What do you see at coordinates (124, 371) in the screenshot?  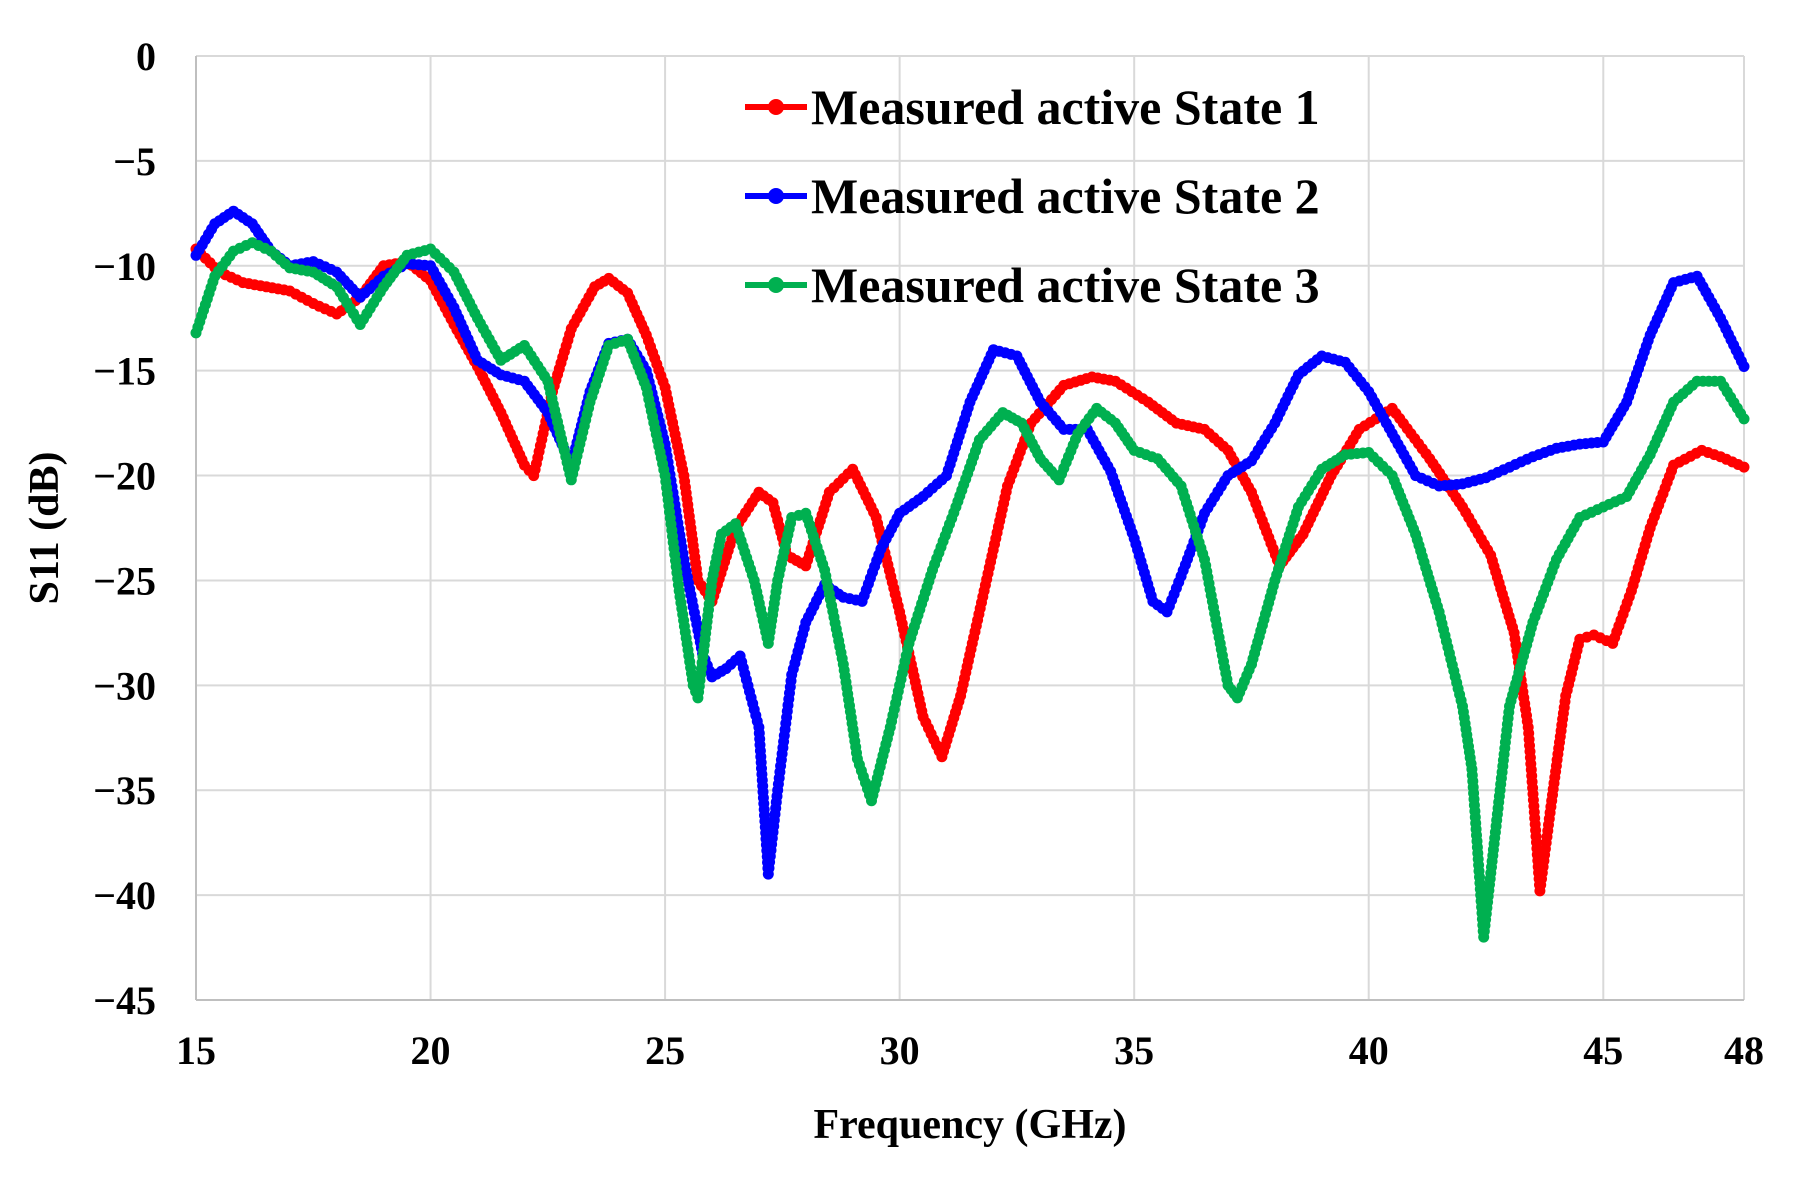 I see `y-tick-label: −15` at bounding box center [124, 371].